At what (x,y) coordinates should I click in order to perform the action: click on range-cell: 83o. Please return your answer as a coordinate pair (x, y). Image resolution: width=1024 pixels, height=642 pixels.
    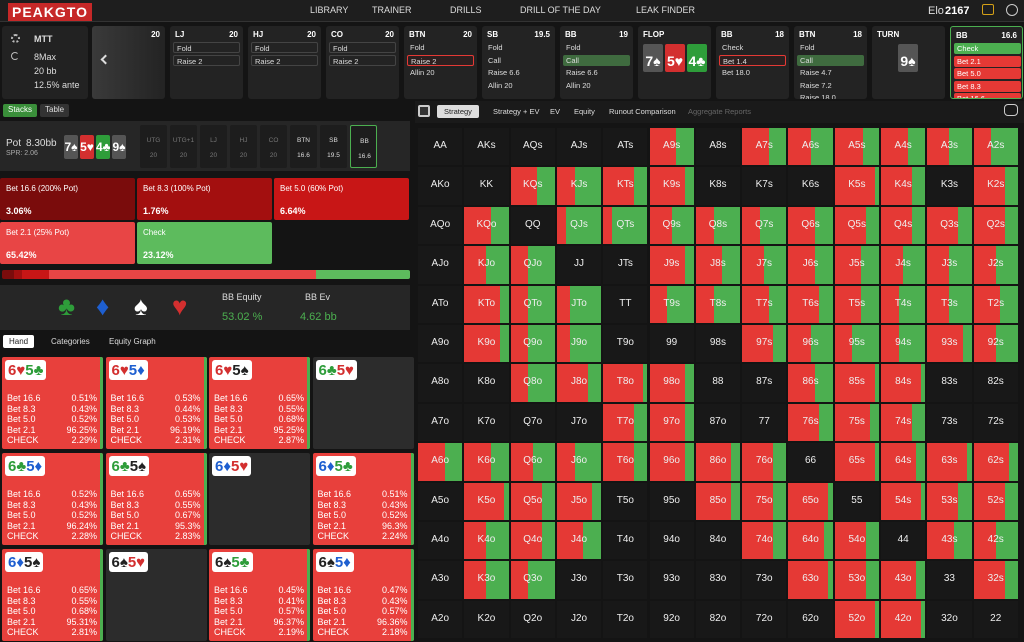
    Looking at the image, I should click on (718, 580).